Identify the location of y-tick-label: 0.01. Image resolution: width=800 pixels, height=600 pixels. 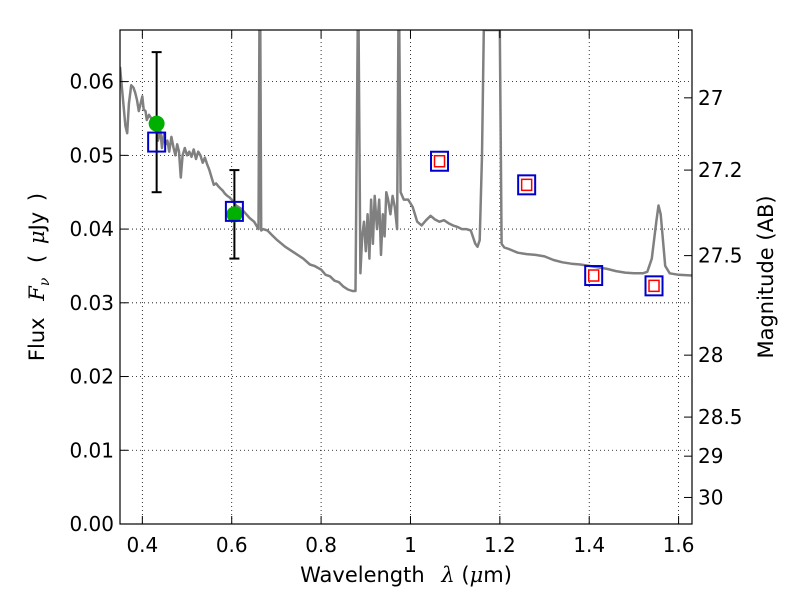
(91, 450).